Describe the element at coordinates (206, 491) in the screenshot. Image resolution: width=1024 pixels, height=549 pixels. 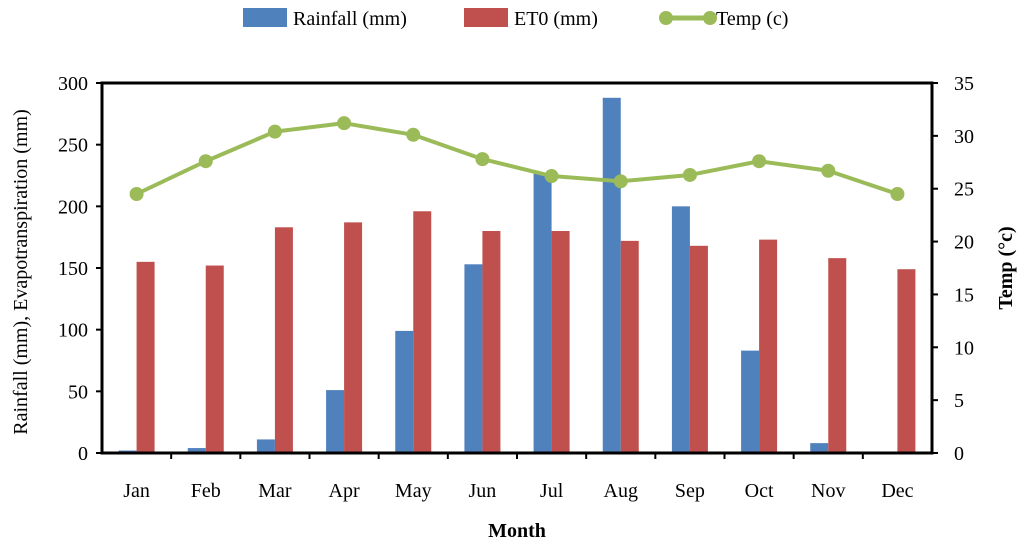
I see `x-tick-label: Feb` at that location.